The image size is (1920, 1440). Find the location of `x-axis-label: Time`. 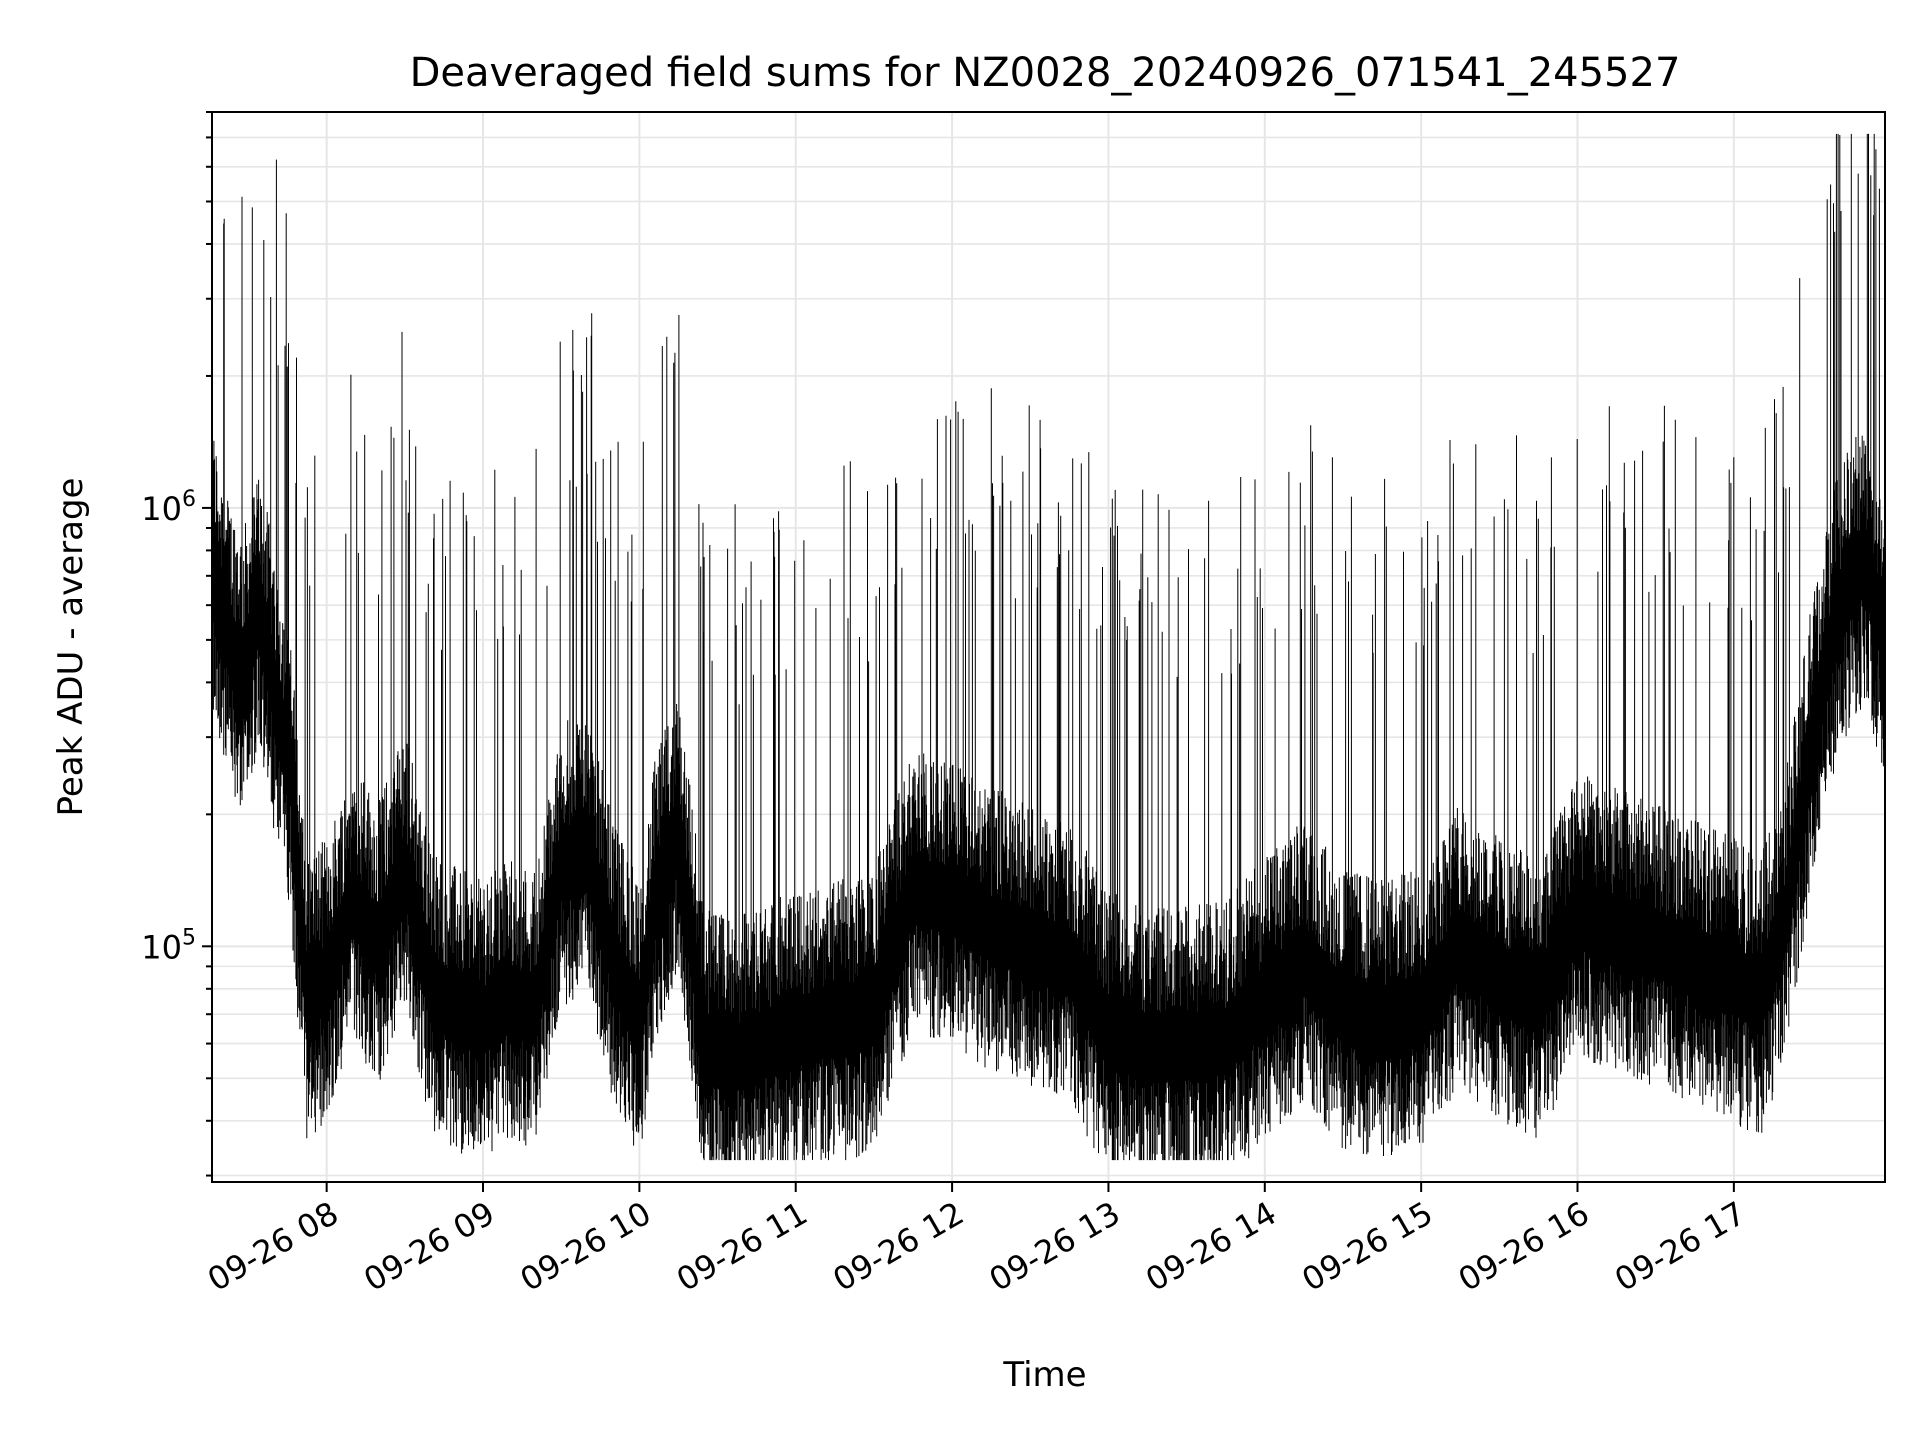

x-axis-label: Time is located at coordinates (1044, 1375).